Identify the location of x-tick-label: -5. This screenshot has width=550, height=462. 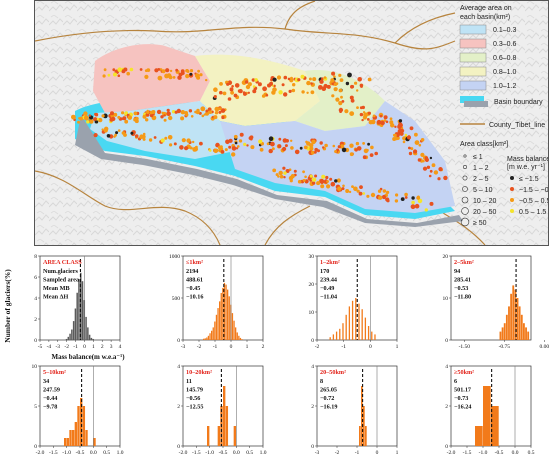
(40, 347).